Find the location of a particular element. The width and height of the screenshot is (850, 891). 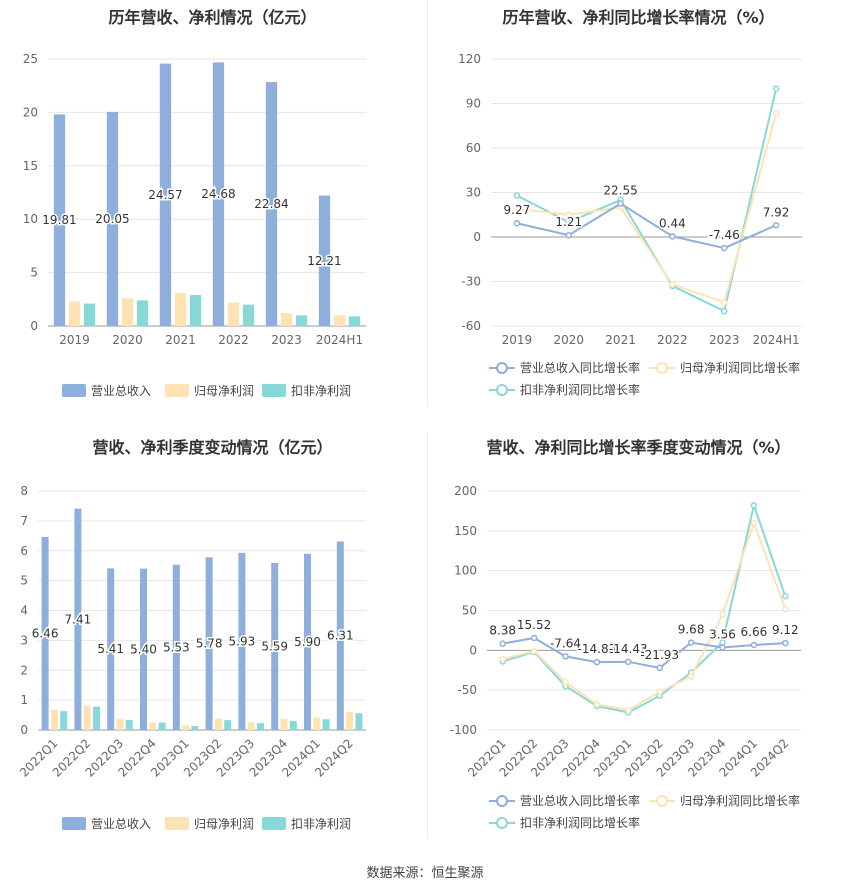

data-label: 5.41 is located at coordinates (110, 649).